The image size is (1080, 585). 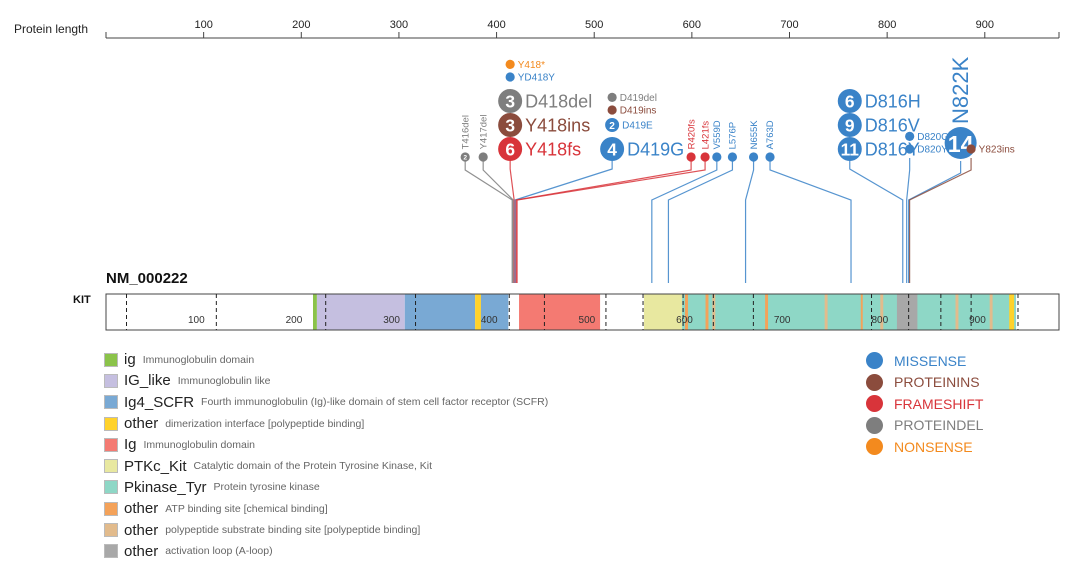 What do you see at coordinates (924, 361) in the screenshot?
I see `type-row-missense: MISSENSE` at bounding box center [924, 361].